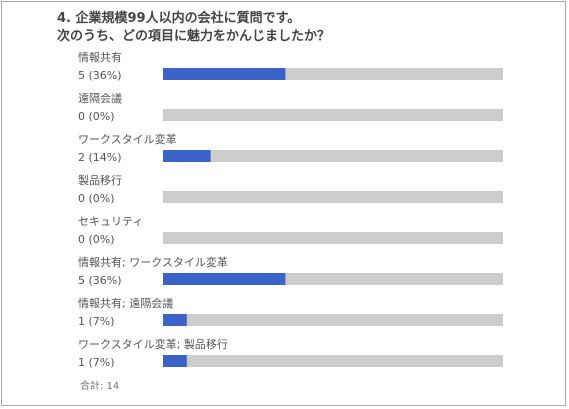 The width and height of the screenshot is (569, 409). Describe the element at coordinates (153, 262) in the screenshot. I see `category-label: 情報共有; ワークスタイル変革` at that location.